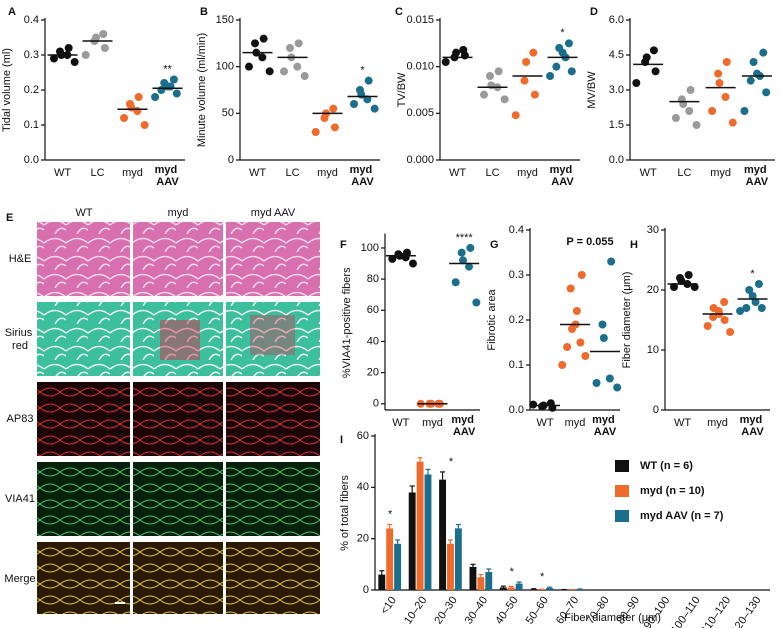 This screenshot has width=780, height=628. What do you see at coordinates (653, 350) in the screenshot?
I see `y-tick-label: 10` at bounding box center [653, 350].